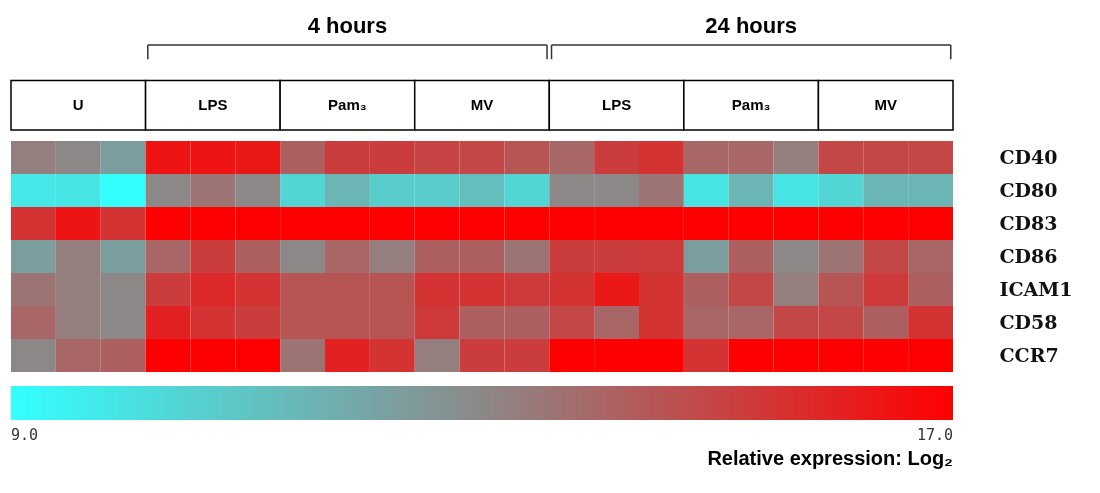 Image resolution: width=1100 pixels, height=493 pixels. Describe the element at coordinates (1028, 222) in the screenshot. I see `y-tick-label: CD83` at that location.